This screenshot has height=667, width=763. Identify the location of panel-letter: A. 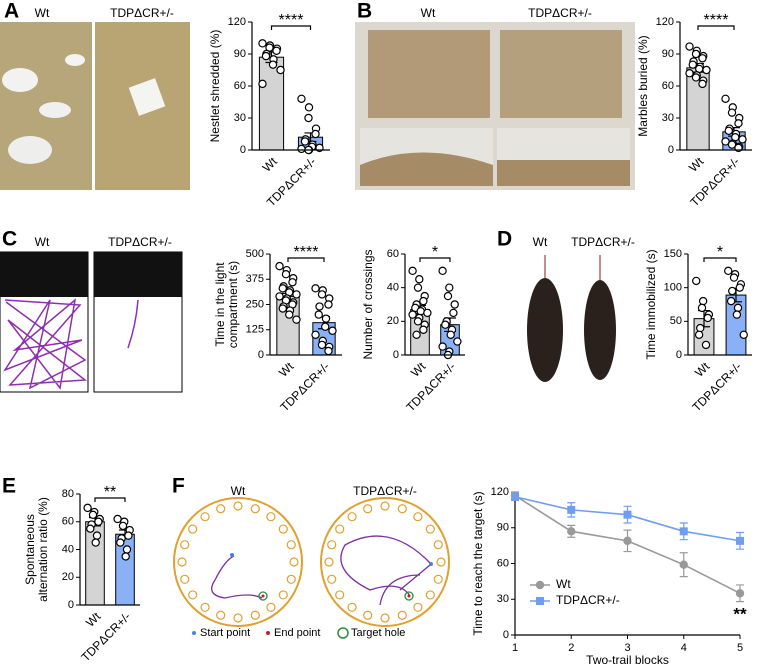
(11, 11).